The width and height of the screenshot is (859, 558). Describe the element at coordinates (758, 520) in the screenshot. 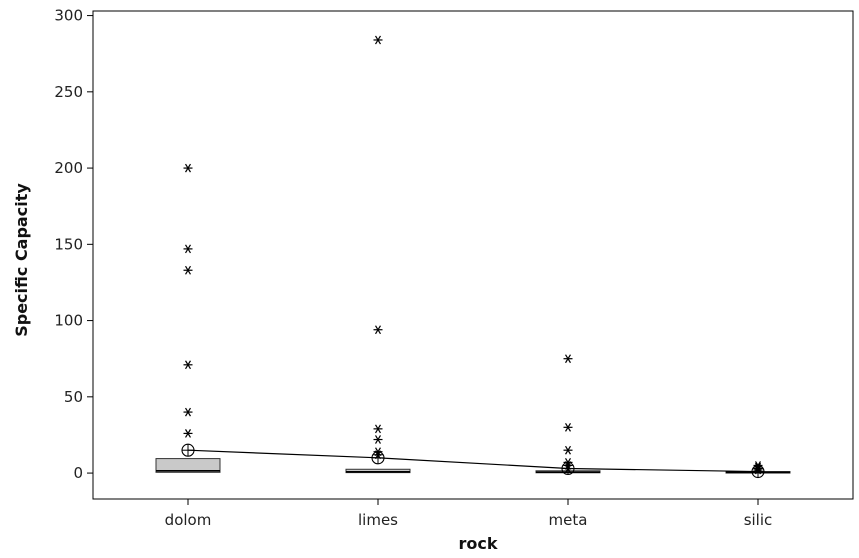

I see `x-tick-label: silic` at that location.